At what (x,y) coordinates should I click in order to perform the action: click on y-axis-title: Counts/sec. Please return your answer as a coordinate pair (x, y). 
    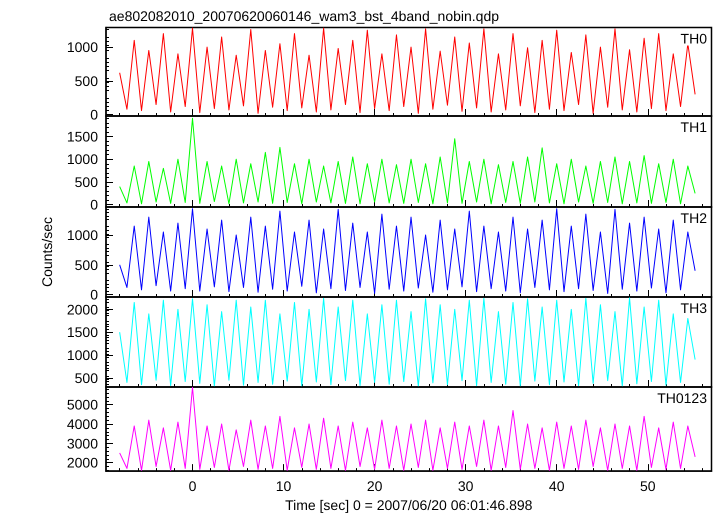
    Looking at the image, I should click on (47, 252).